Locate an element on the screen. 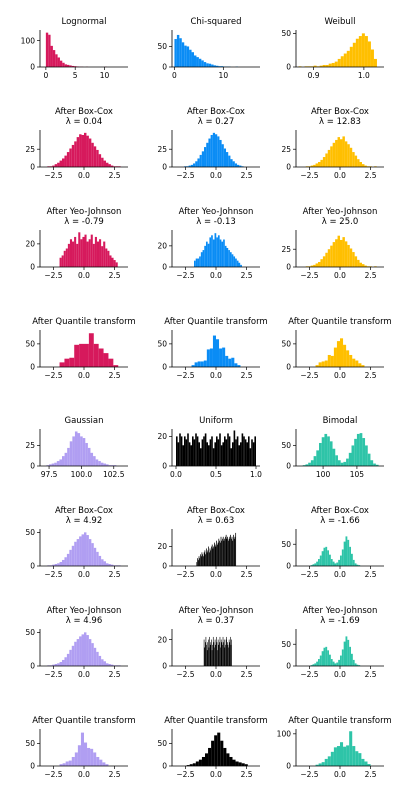 Image resolution: width=400 pixels, height=800 pixels. histogram-panel-7: After Yeo-Johnson λ = -0.79 −2.5 0.0 2.5 0 20 is located at coordinates (76, 243).